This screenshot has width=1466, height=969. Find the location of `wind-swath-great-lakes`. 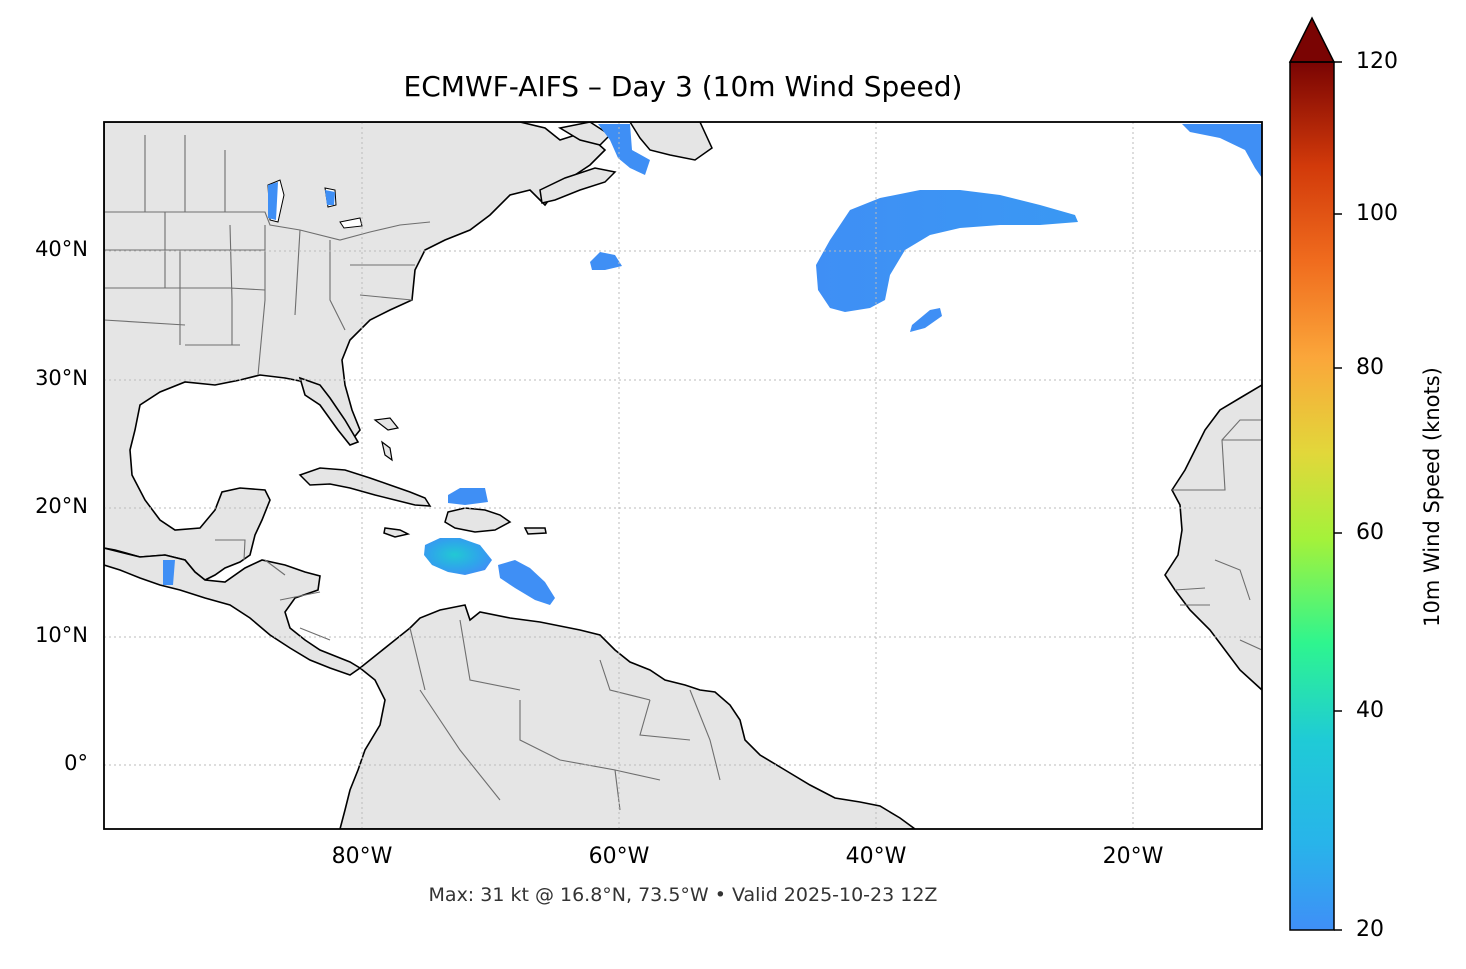

wind-swath-great-lakes is located at coordinates (301, 201).